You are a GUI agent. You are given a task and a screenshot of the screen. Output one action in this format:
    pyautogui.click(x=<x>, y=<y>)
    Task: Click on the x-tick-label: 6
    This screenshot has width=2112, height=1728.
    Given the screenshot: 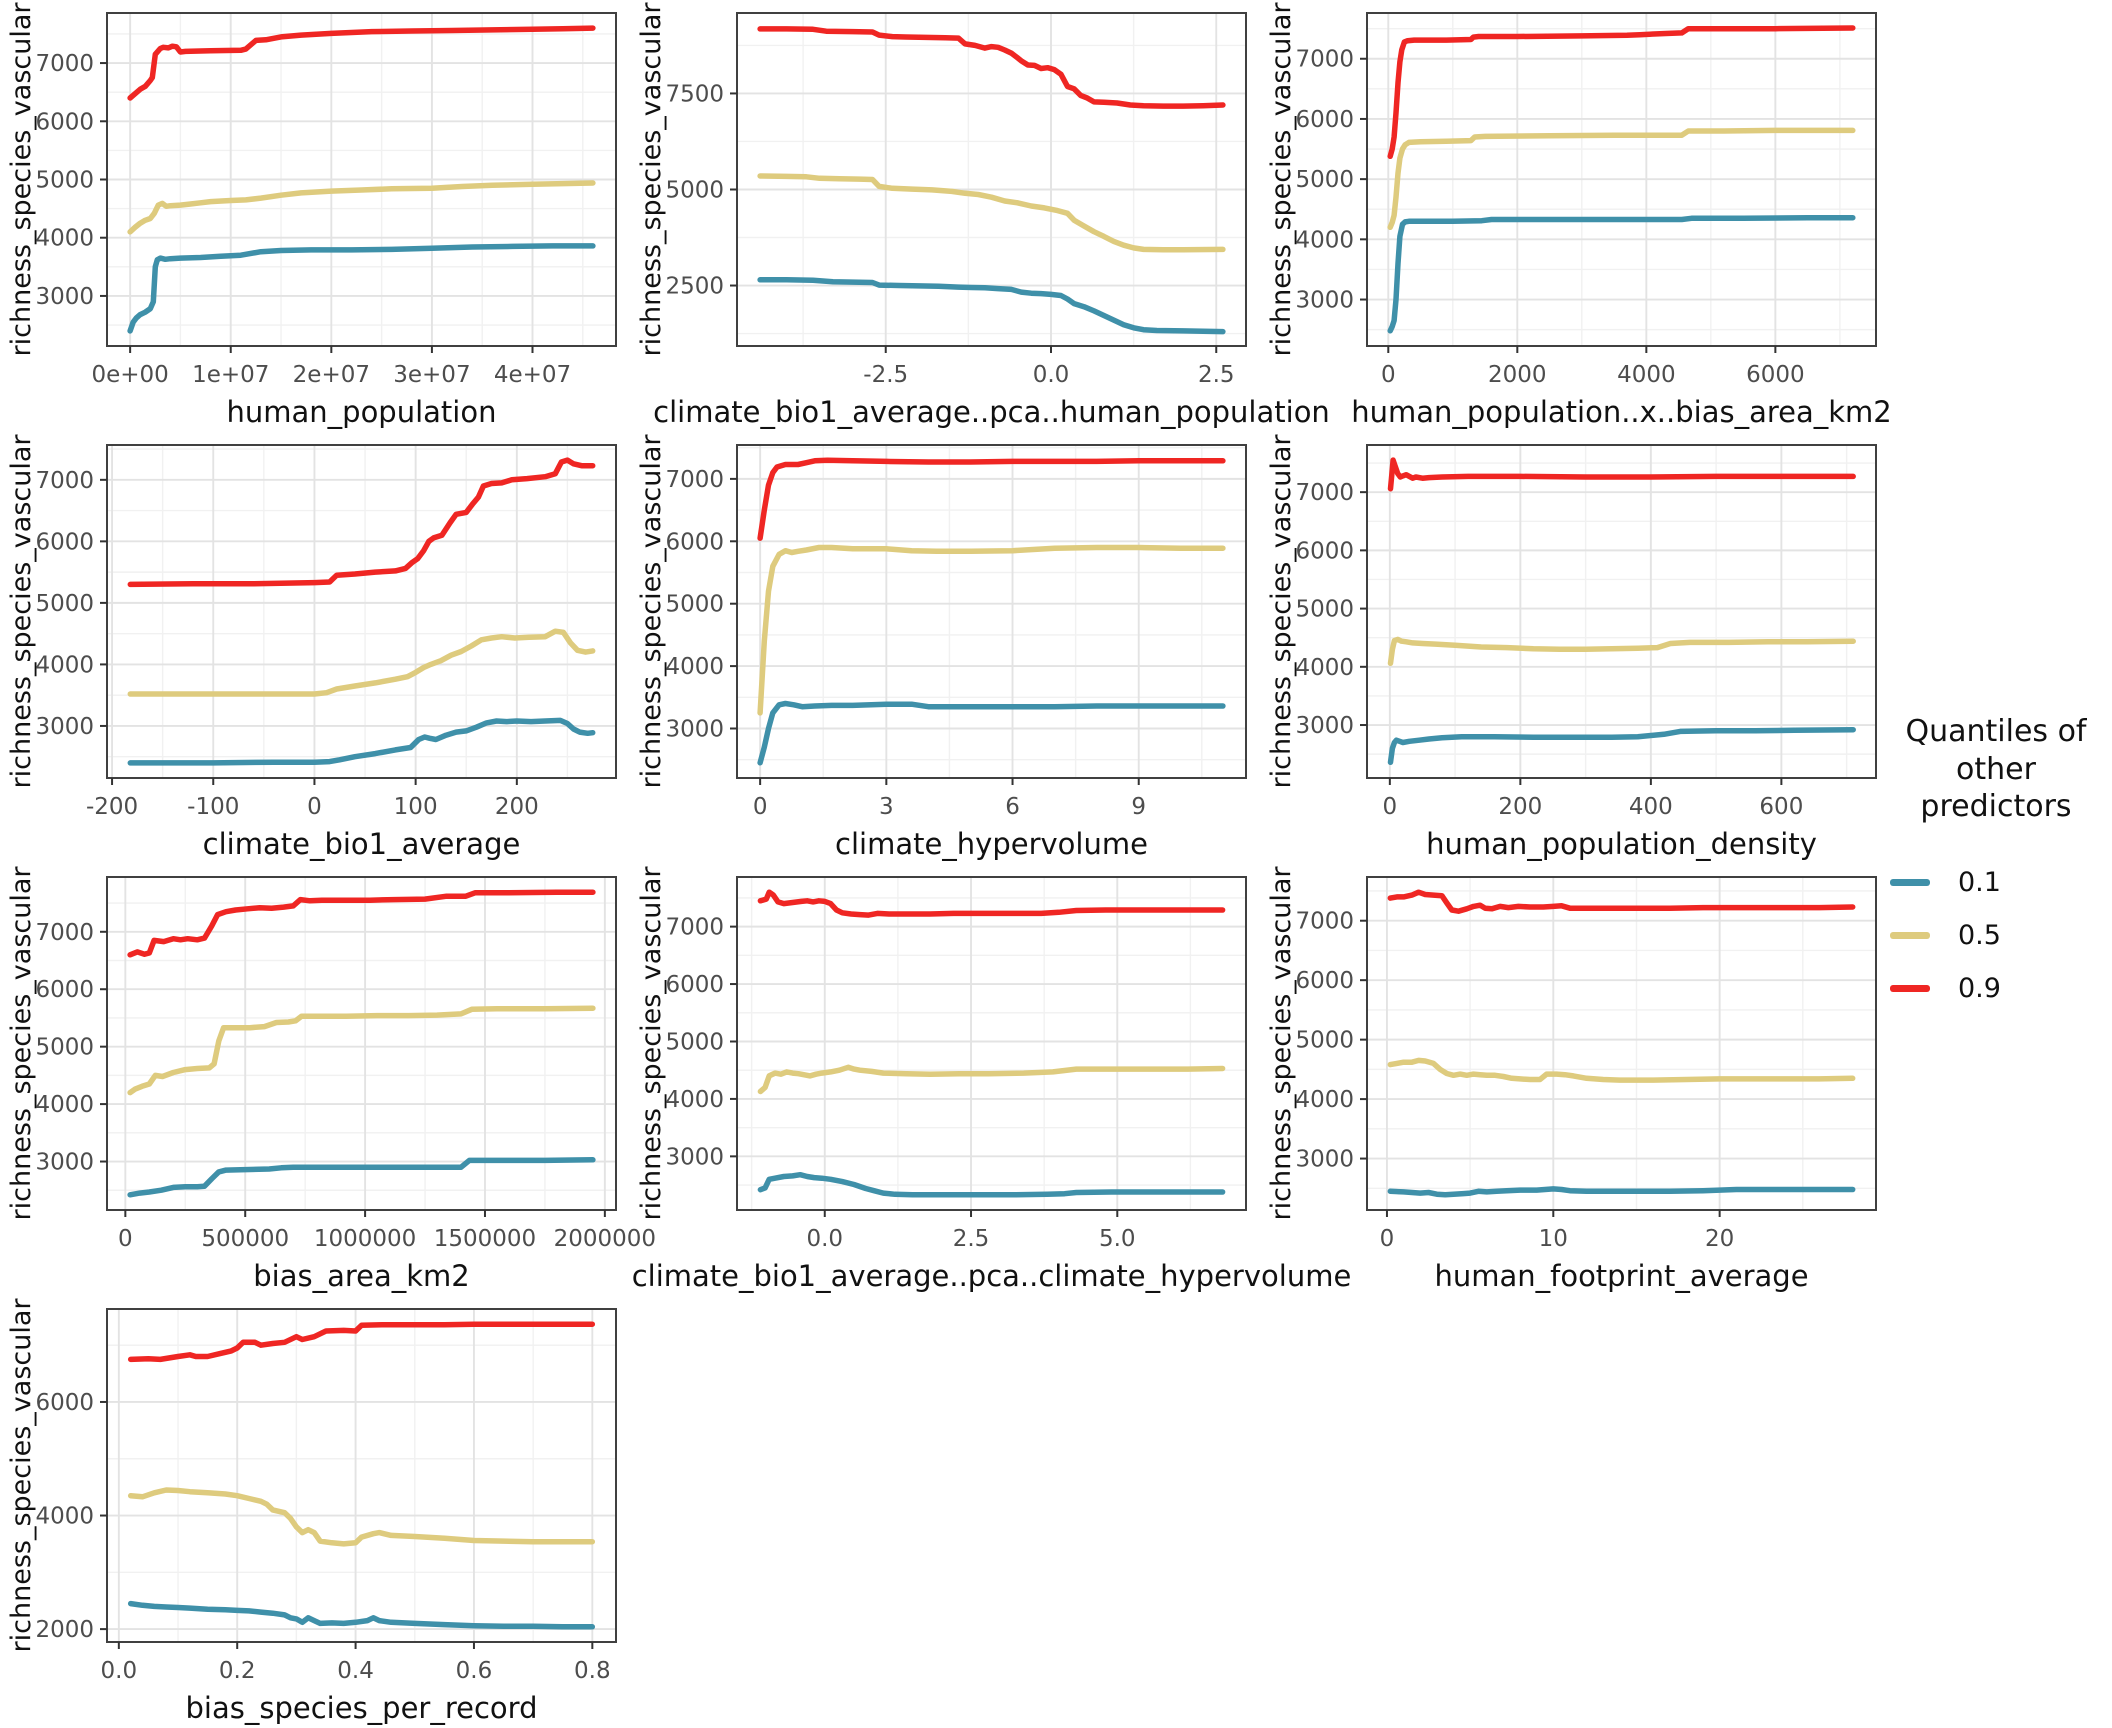 What is the action you would take?
    pyautogui.click(x=1012, y=807)
    